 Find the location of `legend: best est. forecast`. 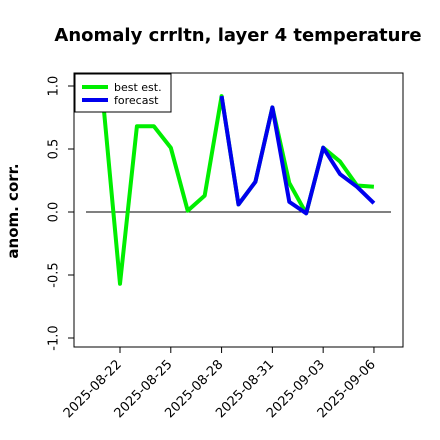

legend: best est. forecast is located at coordinates (123, 93).